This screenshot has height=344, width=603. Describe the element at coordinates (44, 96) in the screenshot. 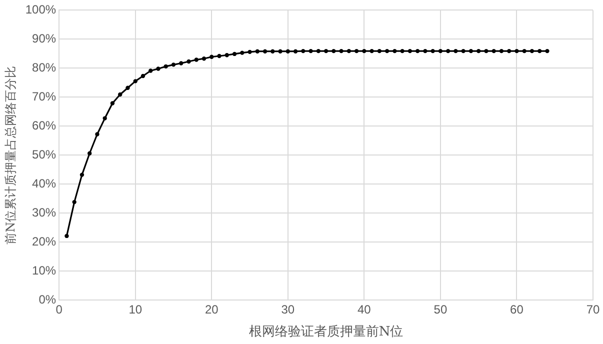

I see `y-tick-label: 70%` at that location.